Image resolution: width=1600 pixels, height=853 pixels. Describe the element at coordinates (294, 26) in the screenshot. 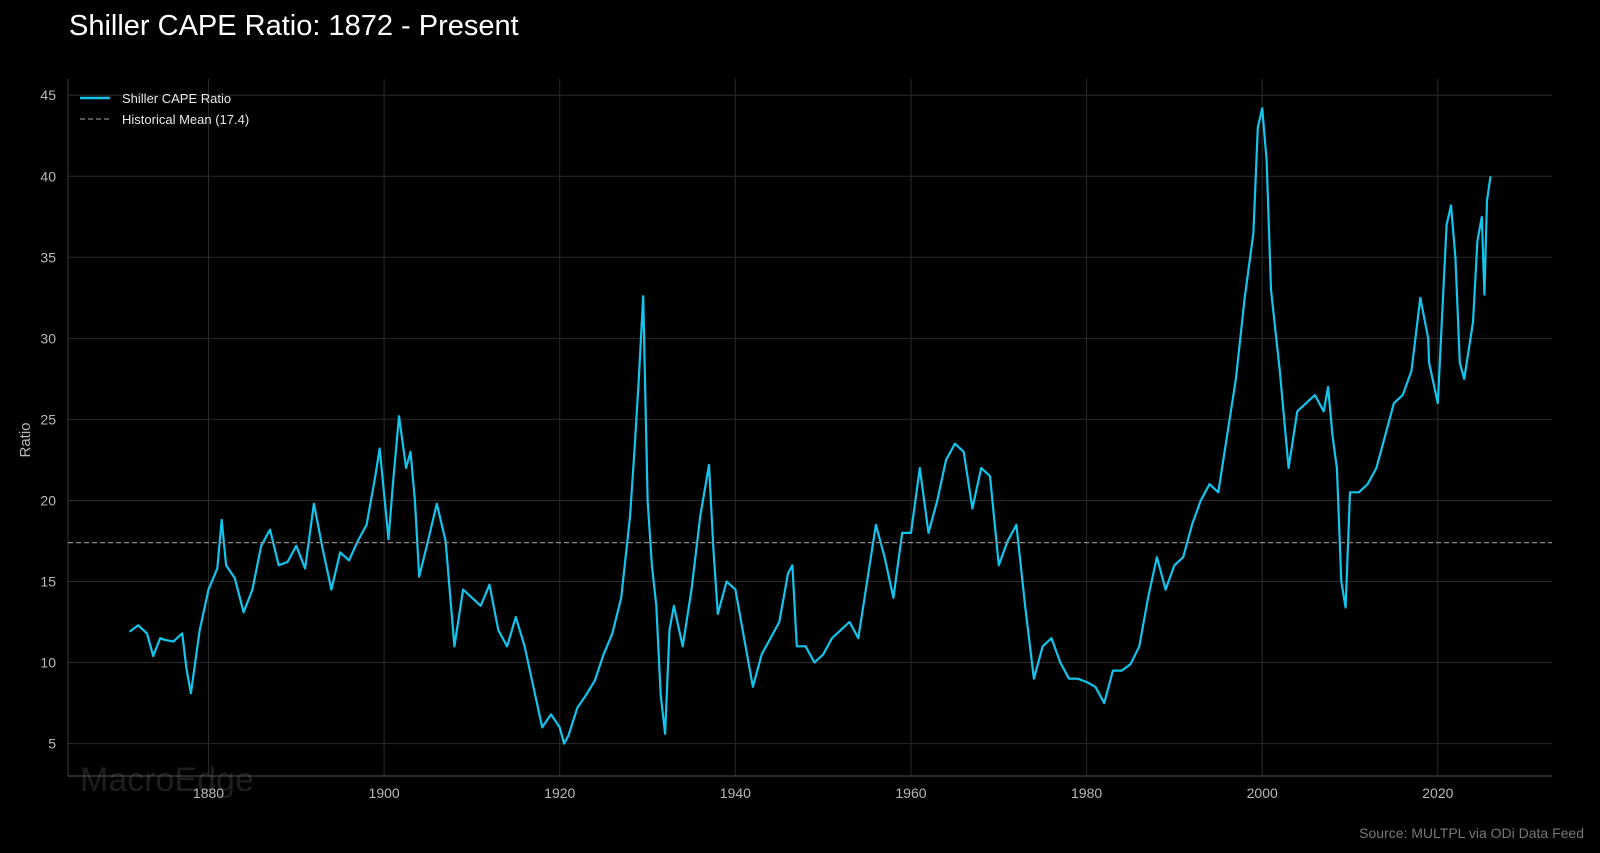

I see `chart-title: Shiller CAPE Ratio: 1872 - Present` at that location.